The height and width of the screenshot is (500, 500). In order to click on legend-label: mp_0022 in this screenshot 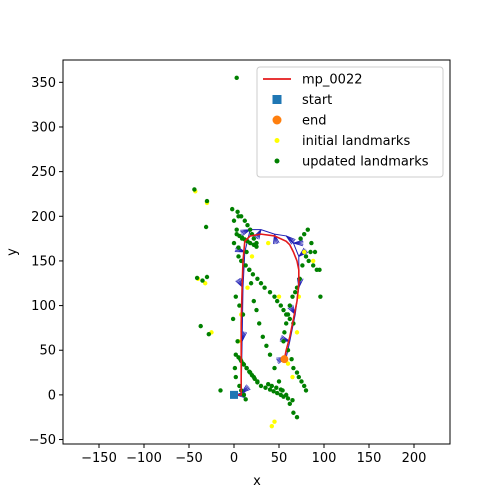, I will do `click(332, 80)`.